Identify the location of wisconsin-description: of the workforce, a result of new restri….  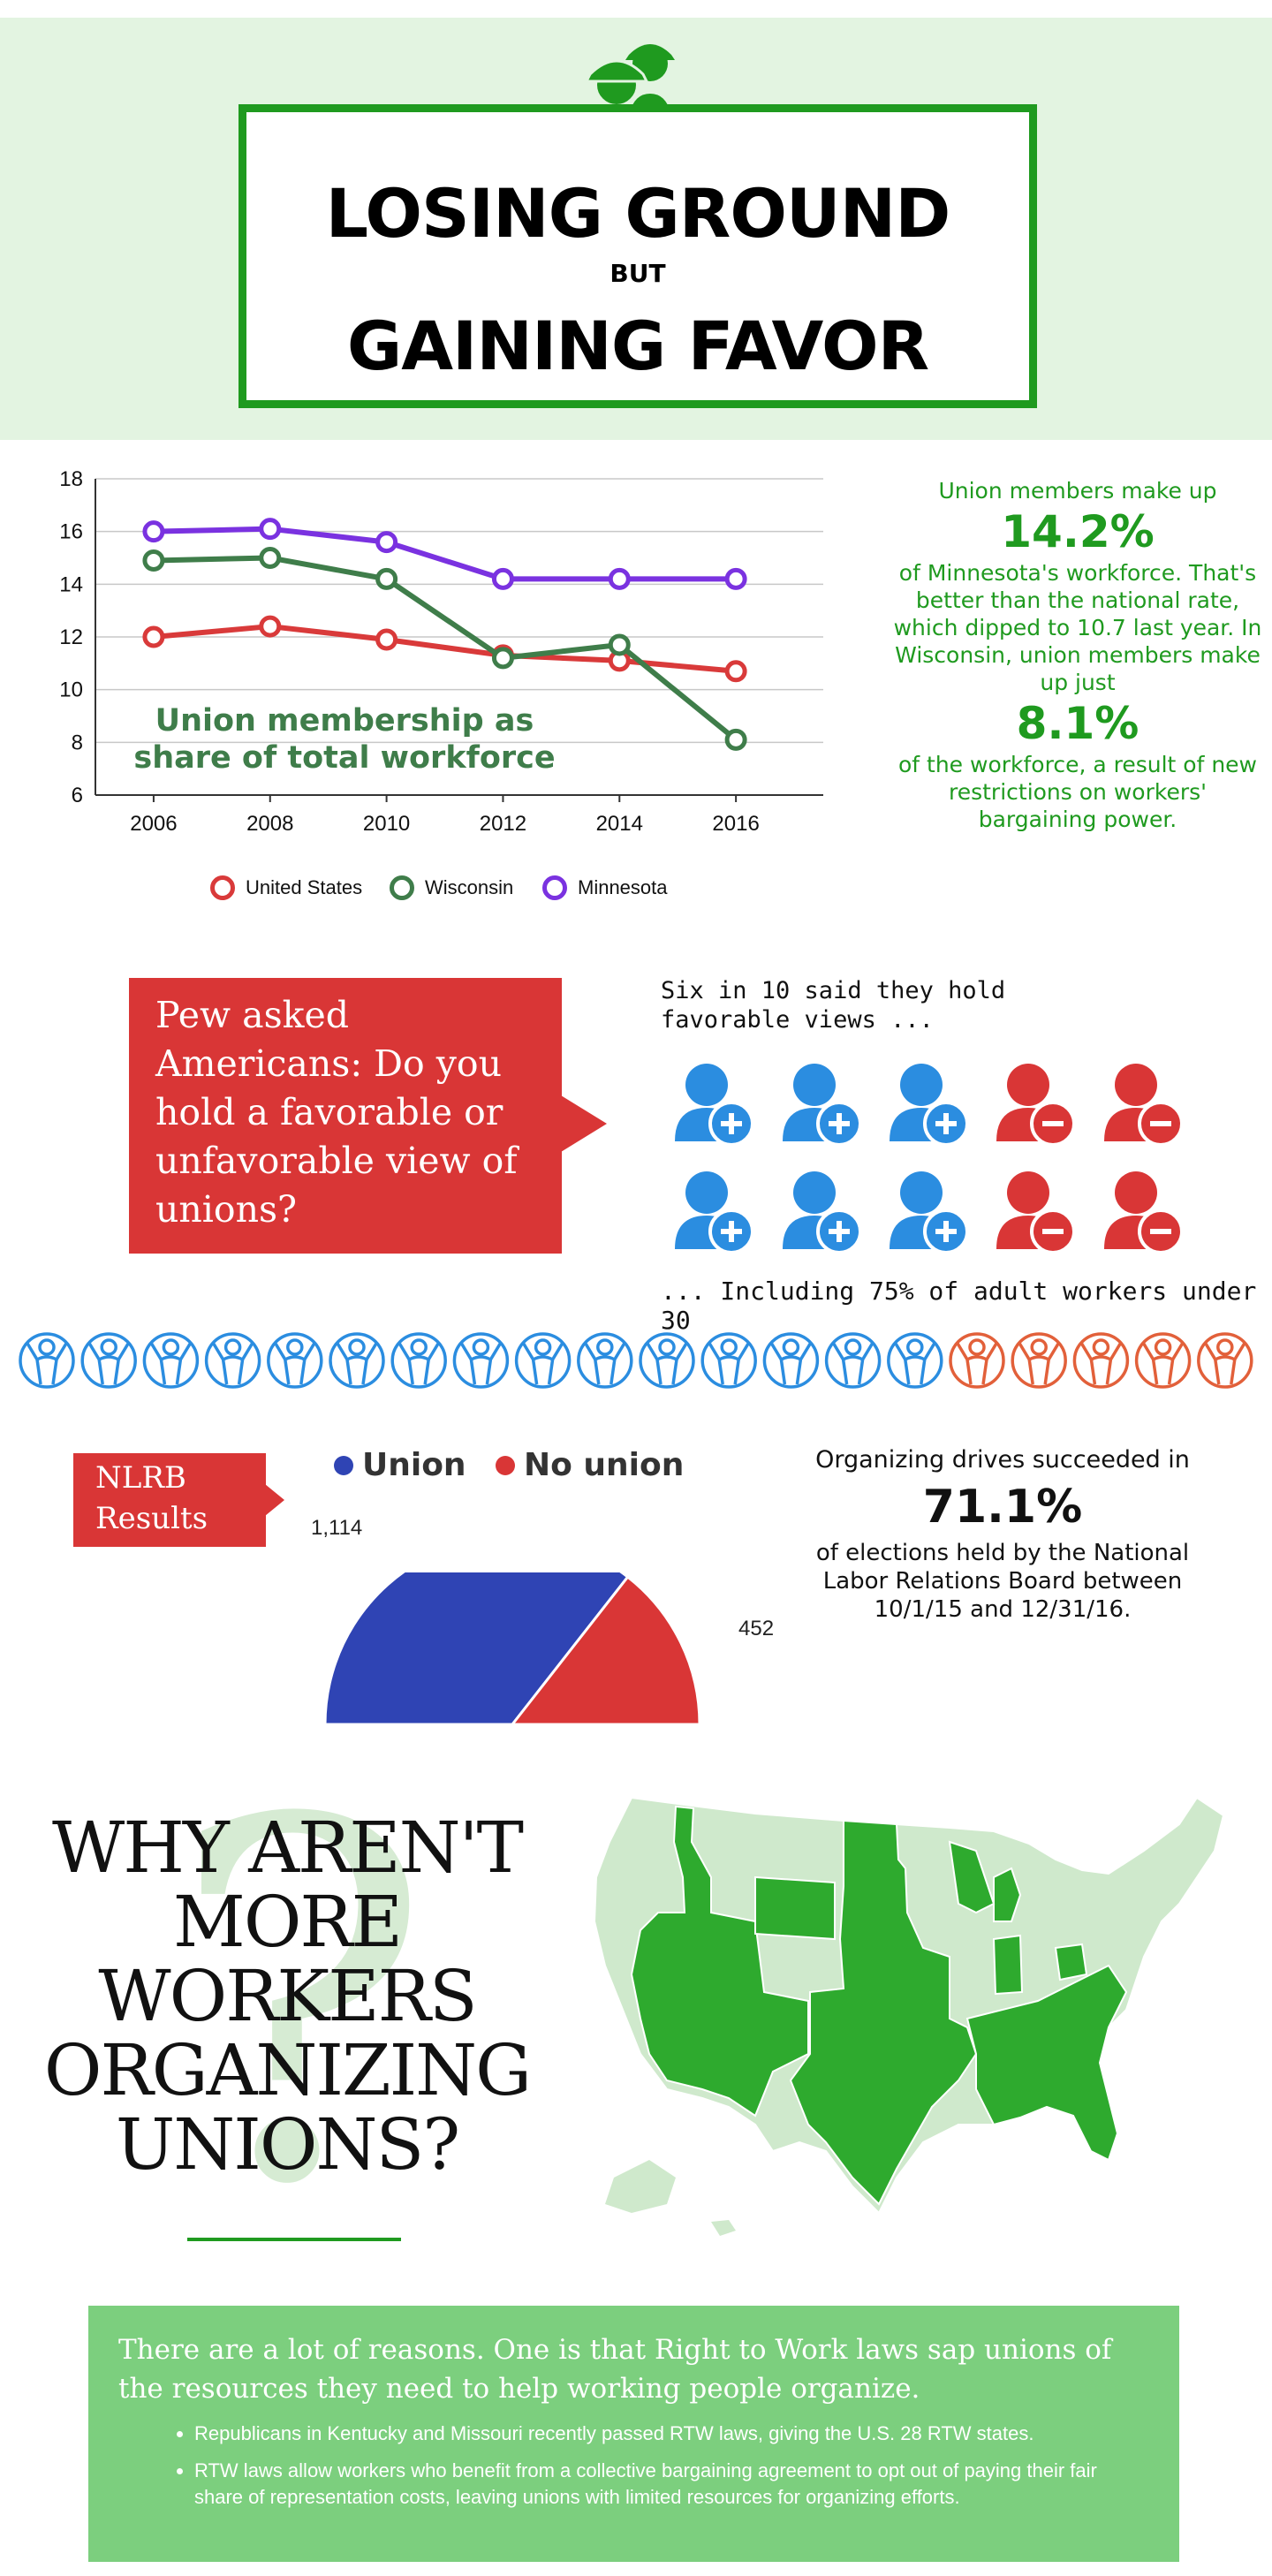
(1077, 792).